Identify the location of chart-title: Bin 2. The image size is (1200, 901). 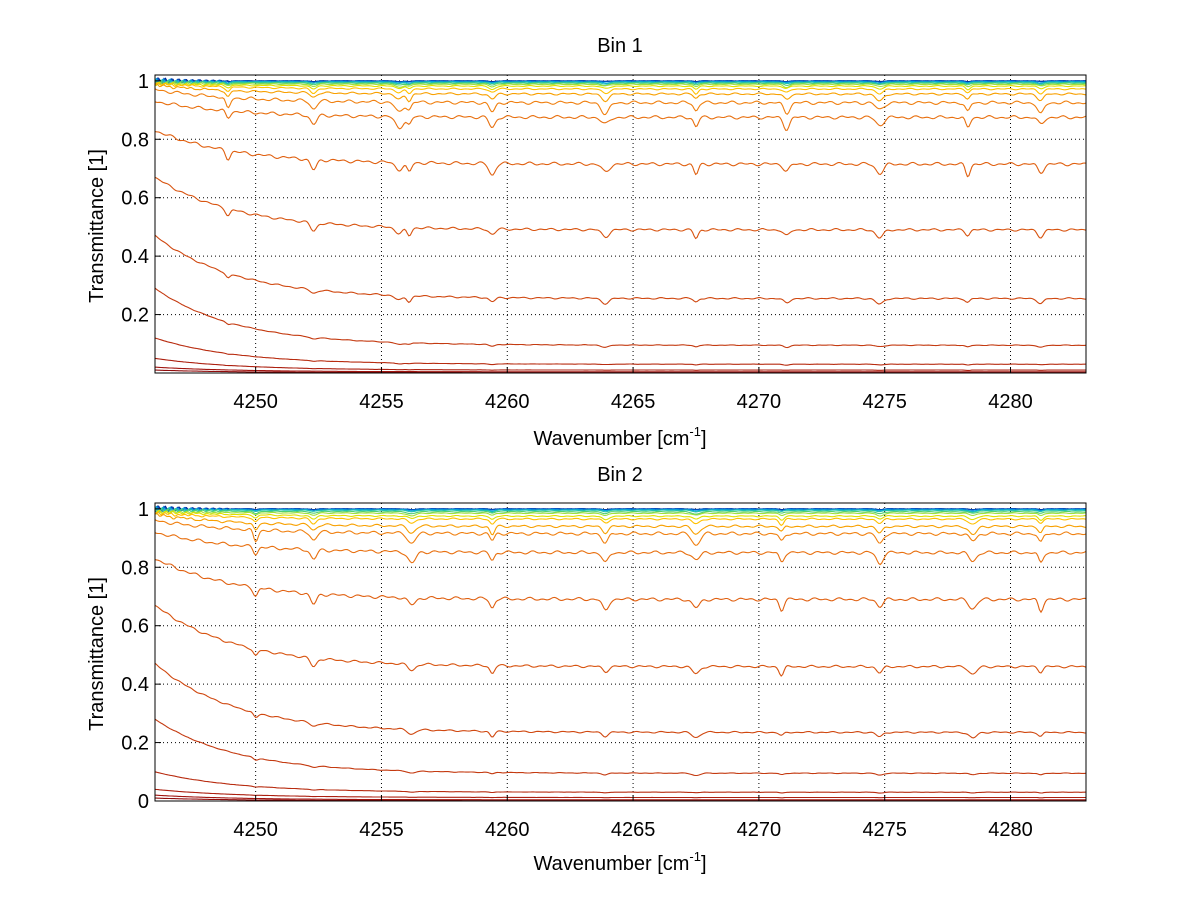
(620, 475).